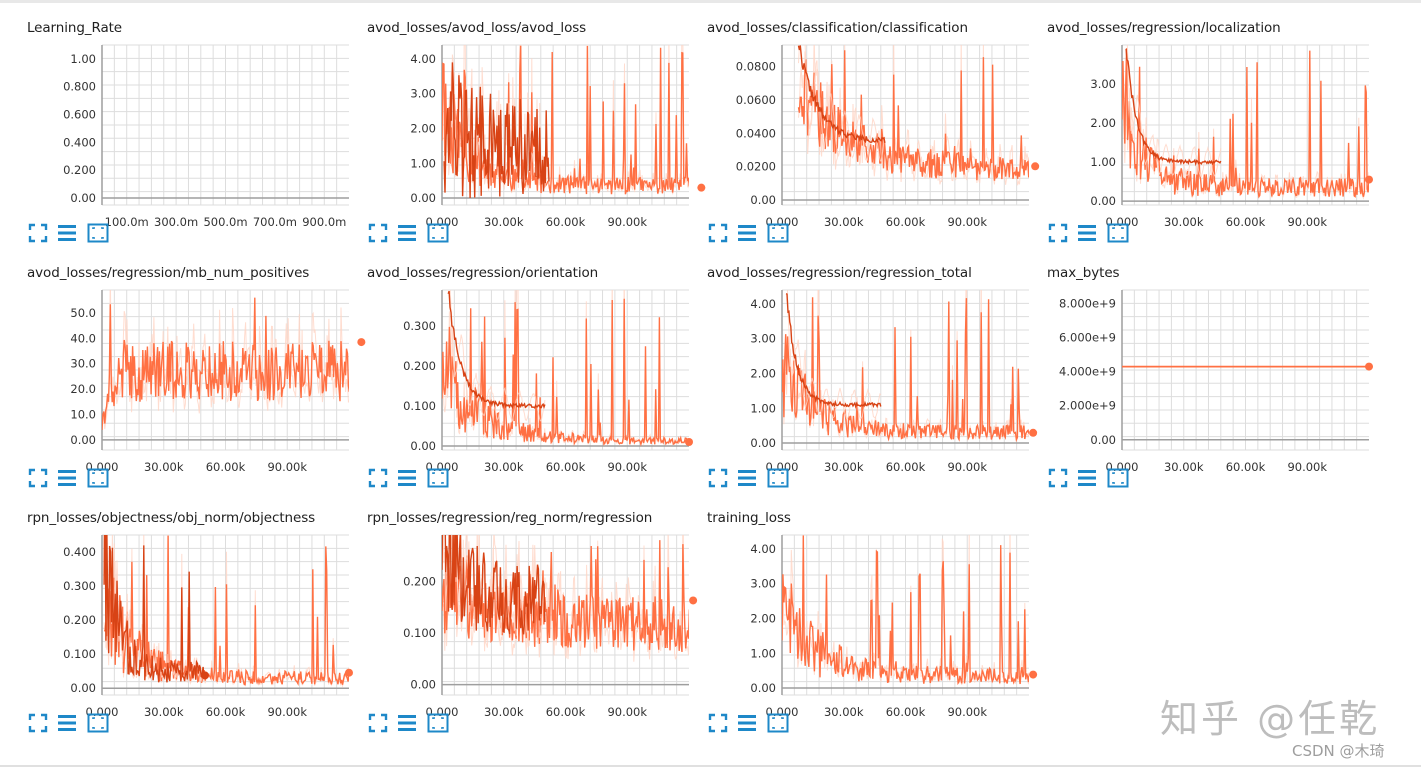 The image size is (1421, 769). What do you see at coordinates (483, 273) in the screenshot?
I see `chart-title: avod_losses/regression/orientation` at bounding box center [483, 273].